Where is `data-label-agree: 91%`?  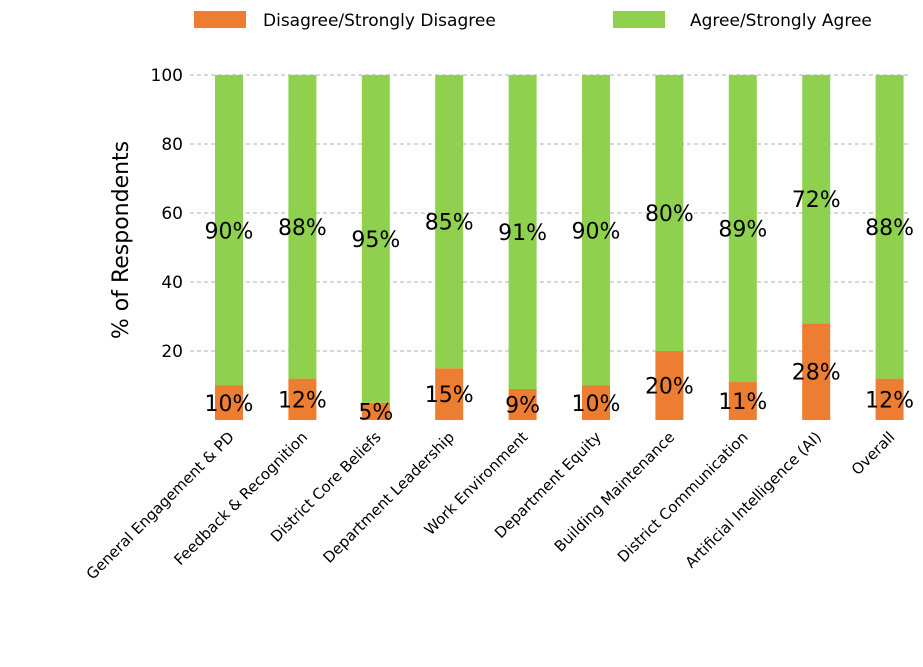 data-label-agree: 91% is located at coordinates (522, 233).